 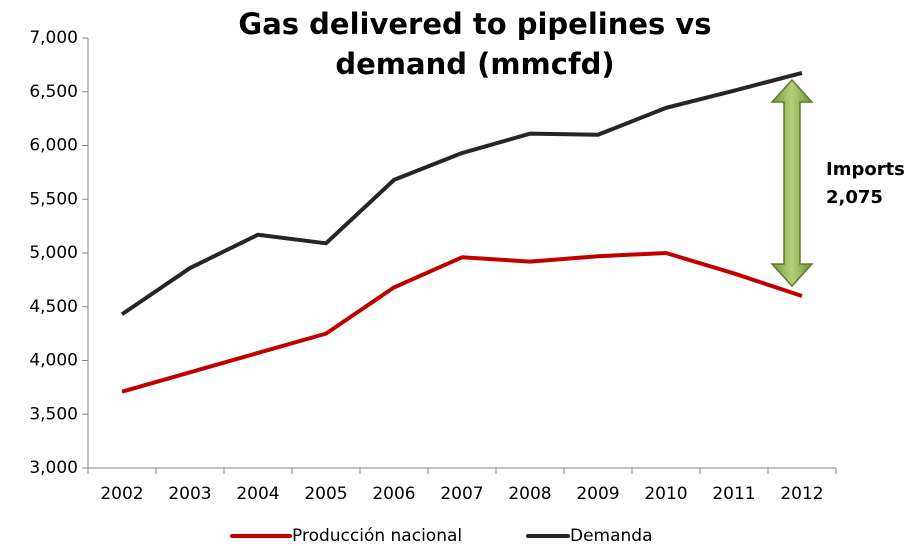 What do you see at coordinates (597, 494) in the screenshot?
I see `x-tick-label: 2009` at bounding box center [597, 494].